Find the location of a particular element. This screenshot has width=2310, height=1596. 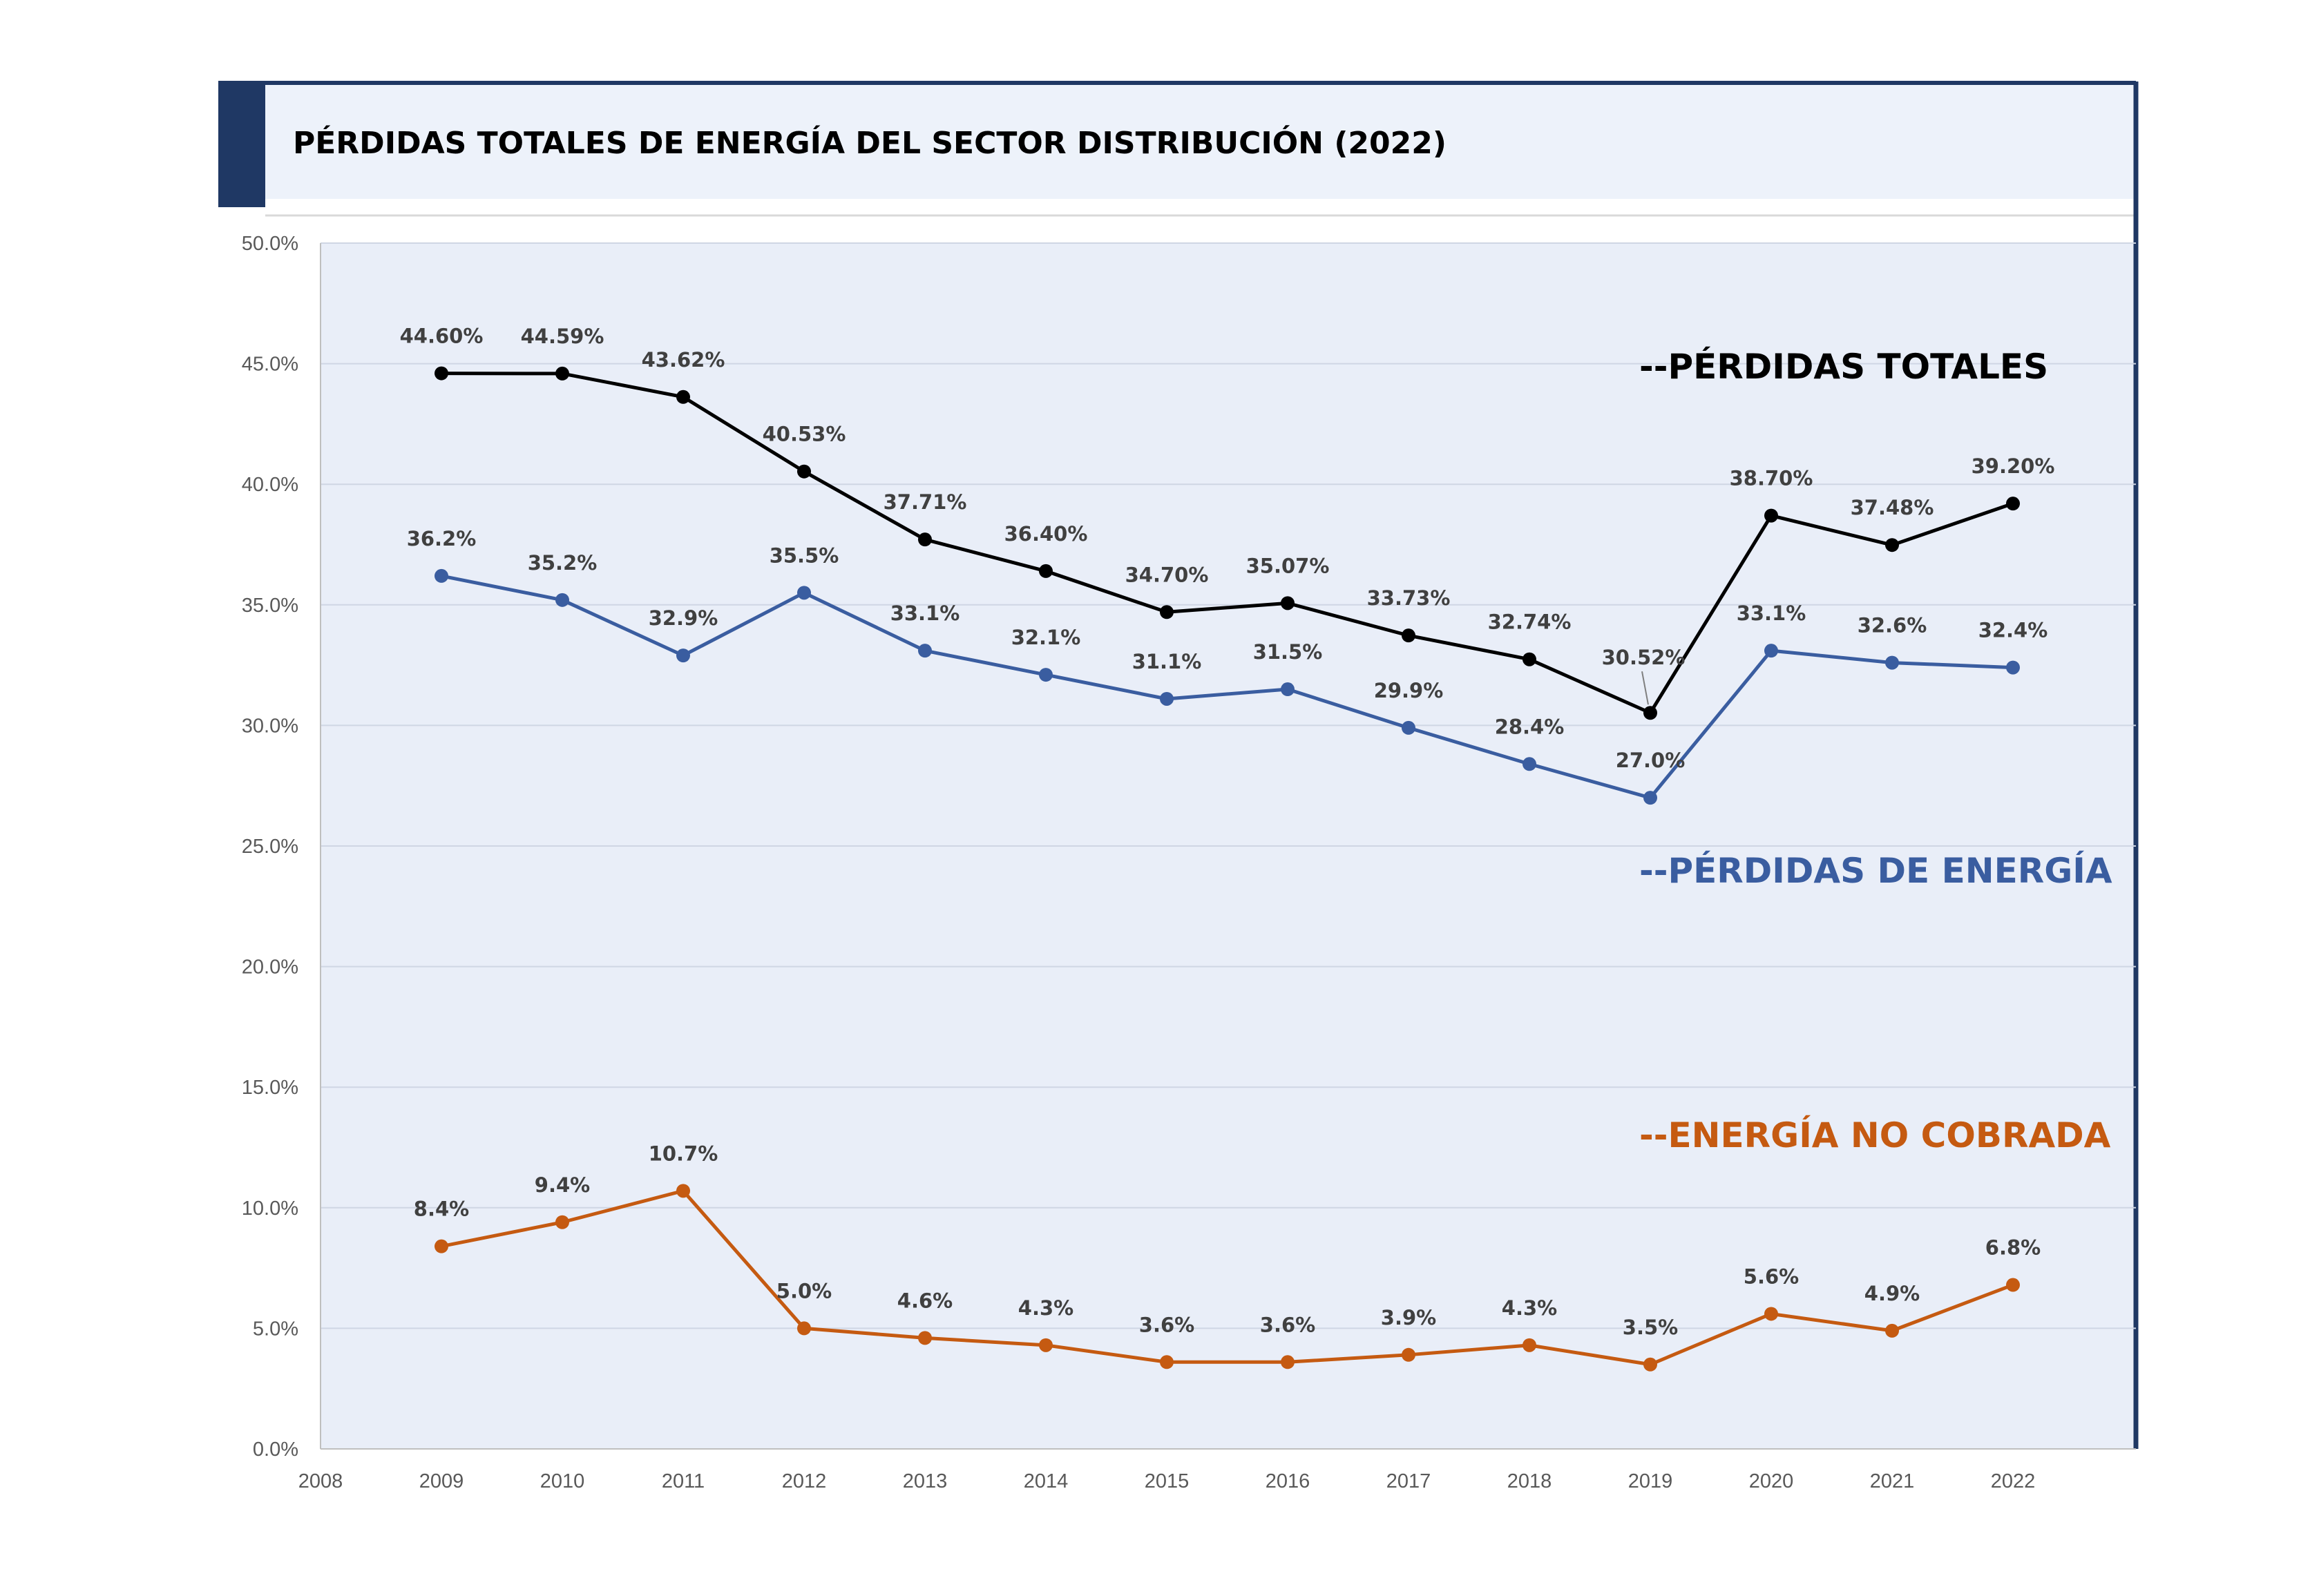

data-label: 32.9% is located at coordinates (683, 618).